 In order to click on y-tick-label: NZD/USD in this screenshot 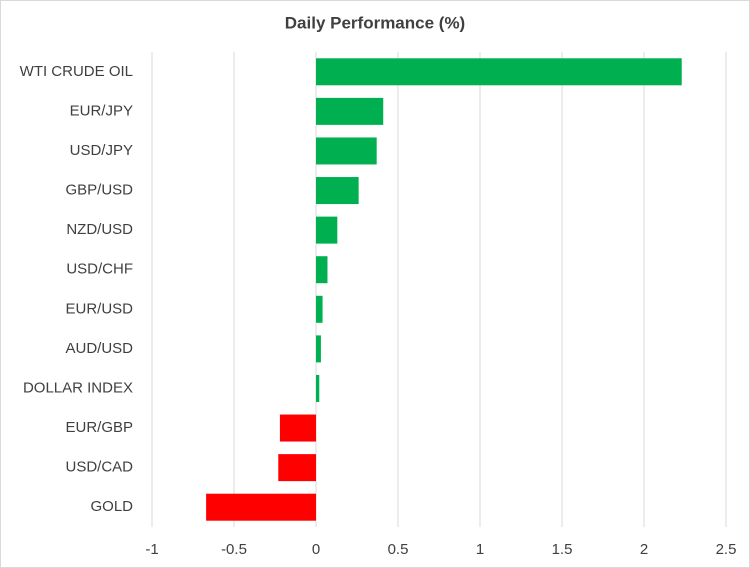, I will do `click(99, 229)`.